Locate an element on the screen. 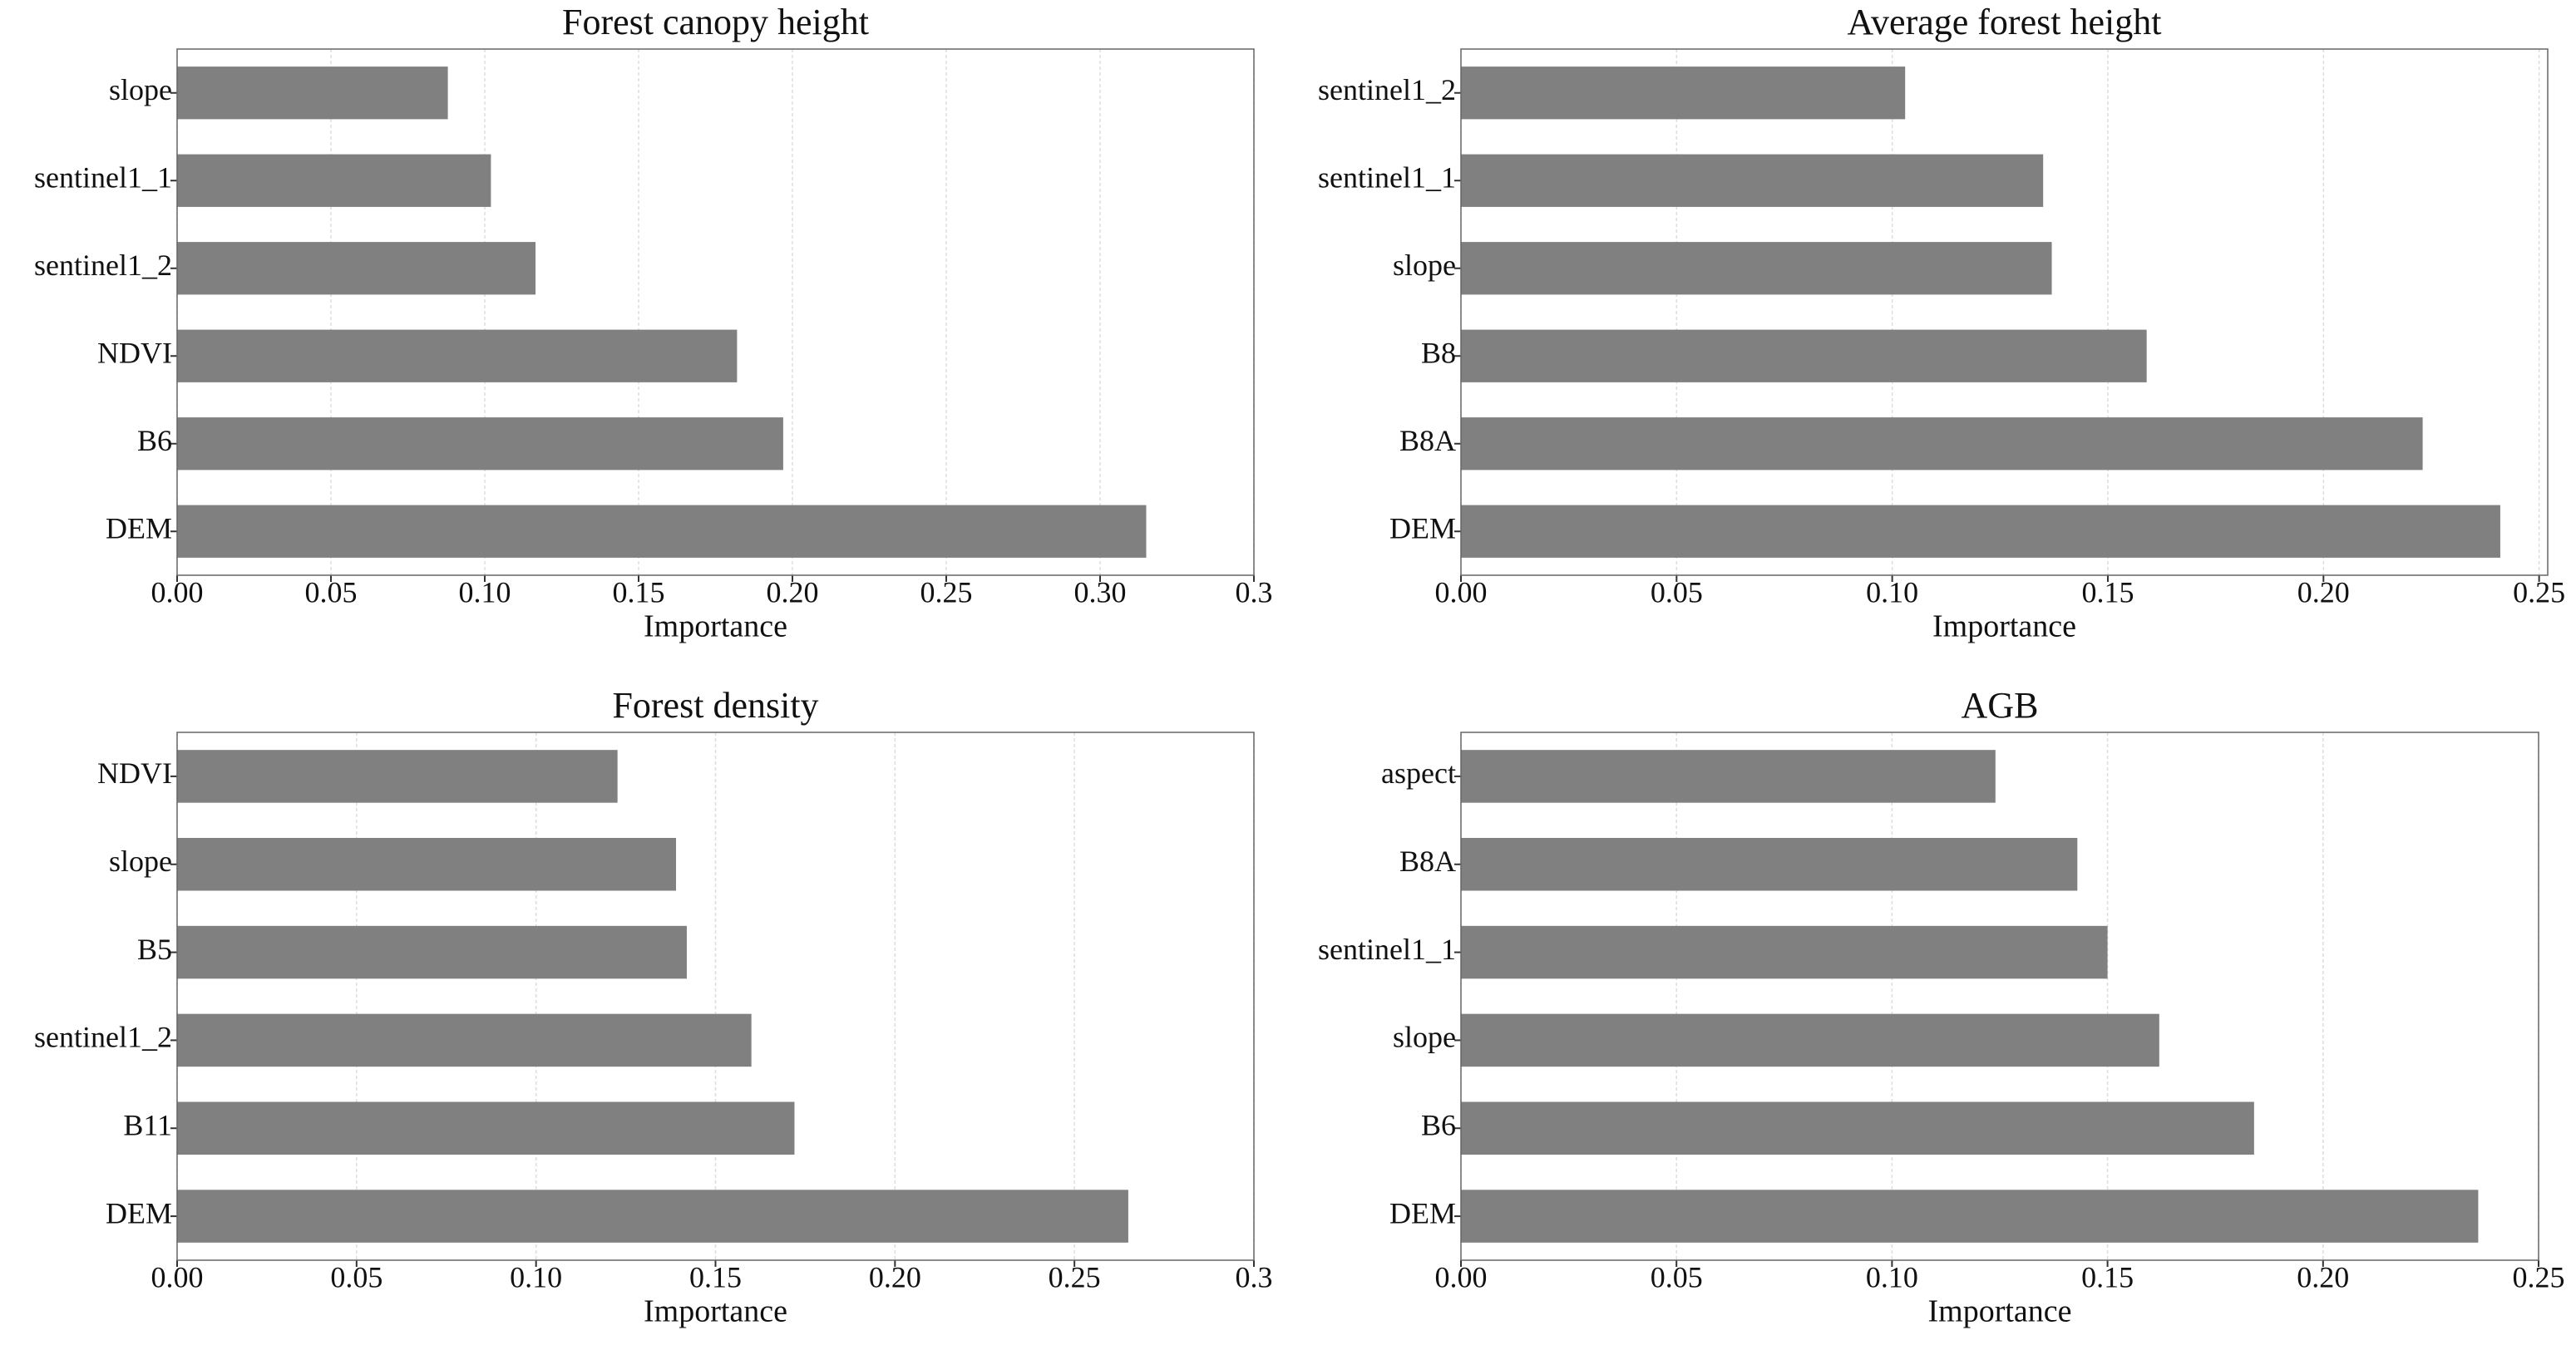  y-tick-label: B5 is located at coordinates (154, 950).